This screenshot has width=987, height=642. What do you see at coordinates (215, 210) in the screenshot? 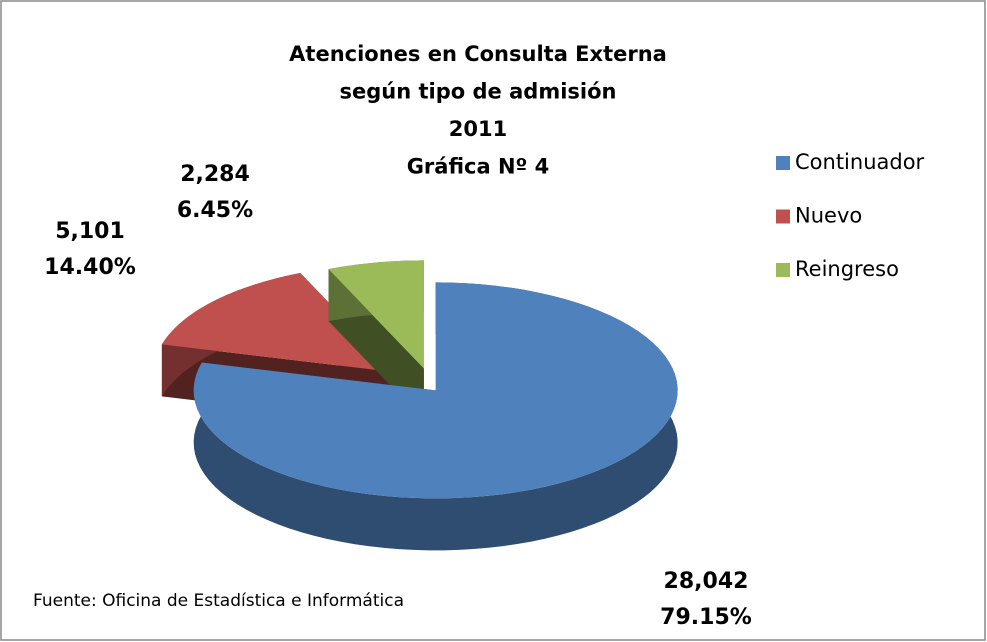
I see `data-label: 6.45%` at bounding box center [215, 210].